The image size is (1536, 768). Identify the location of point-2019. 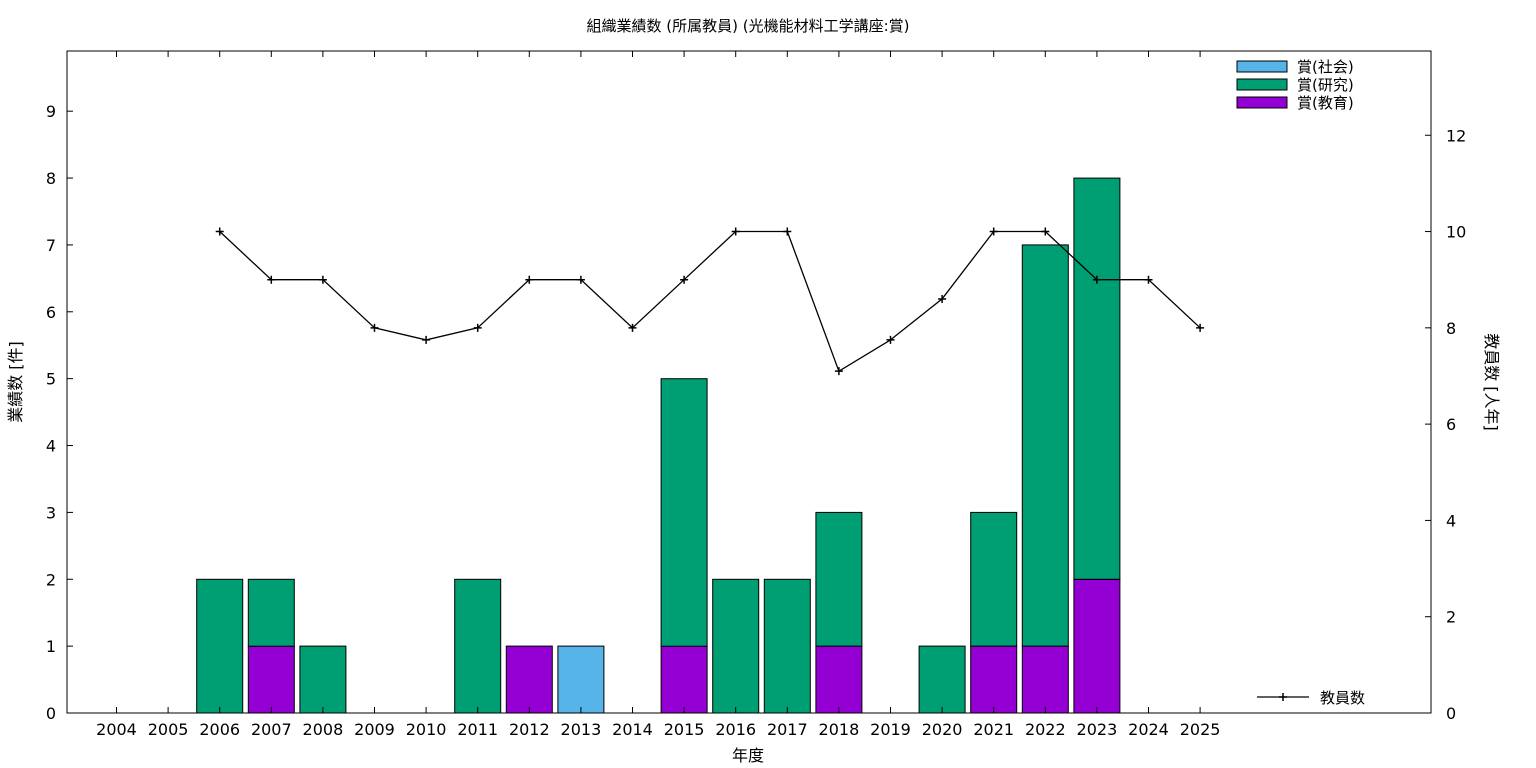
(890, 339).